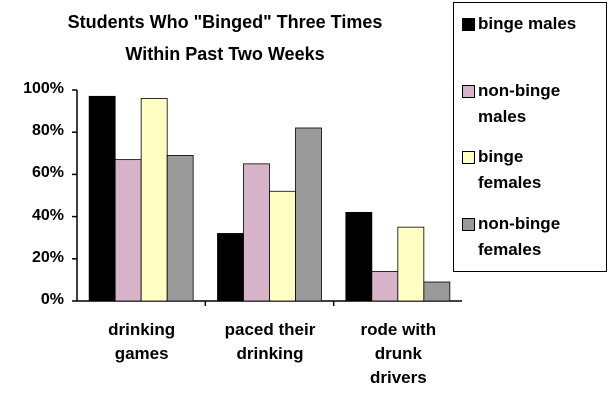  I want to click on y-tick-label: 20%, so click(47, 257).